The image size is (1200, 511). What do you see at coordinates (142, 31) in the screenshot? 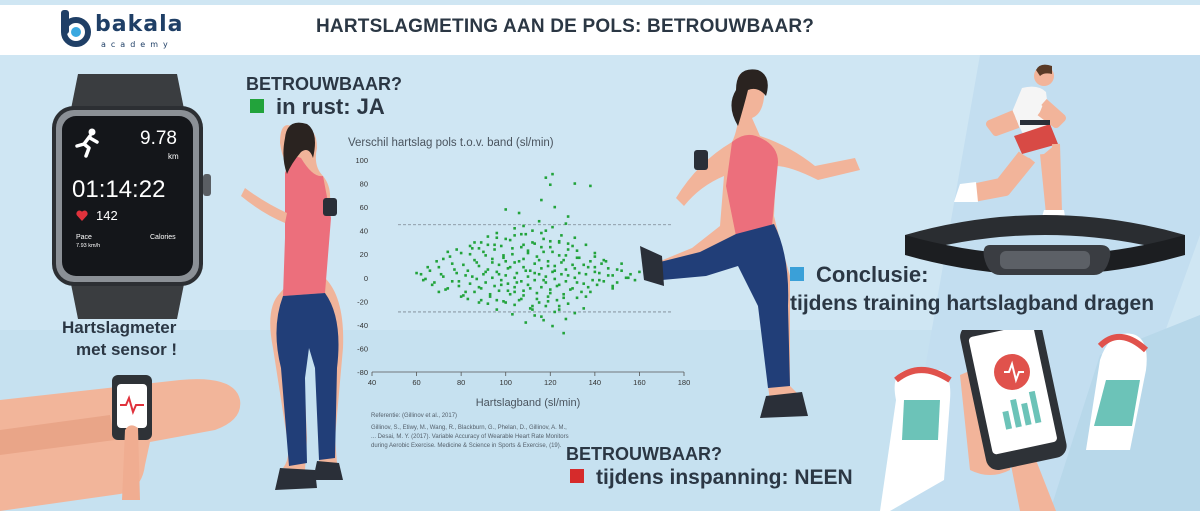
I see `bakala-logo: bakala academy` at bounding box center [142, 31].